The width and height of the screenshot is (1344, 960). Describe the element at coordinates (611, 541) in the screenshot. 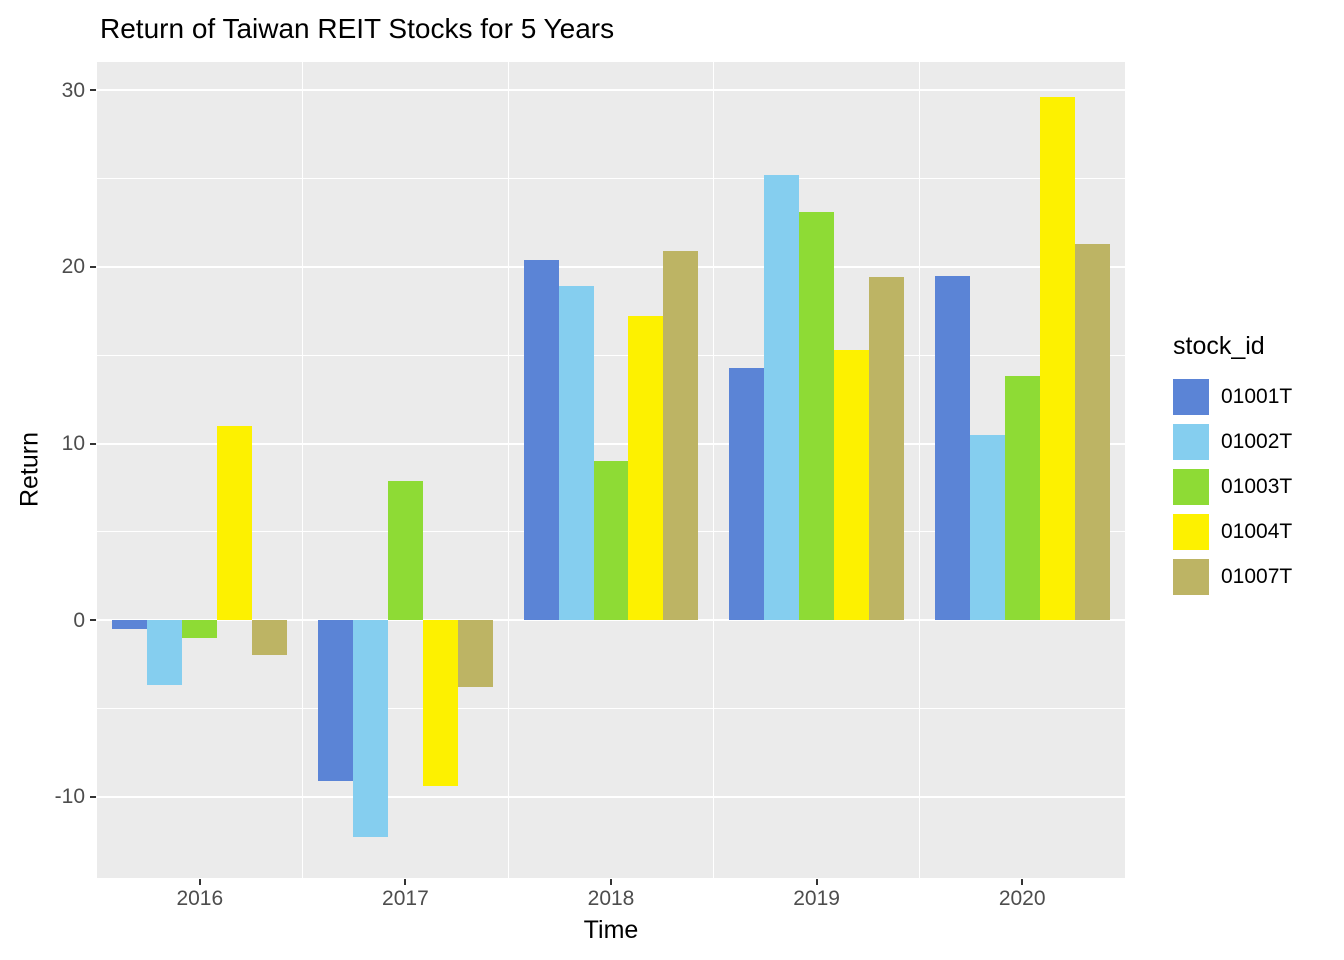

I see `bar-01003T-2018` at that location.